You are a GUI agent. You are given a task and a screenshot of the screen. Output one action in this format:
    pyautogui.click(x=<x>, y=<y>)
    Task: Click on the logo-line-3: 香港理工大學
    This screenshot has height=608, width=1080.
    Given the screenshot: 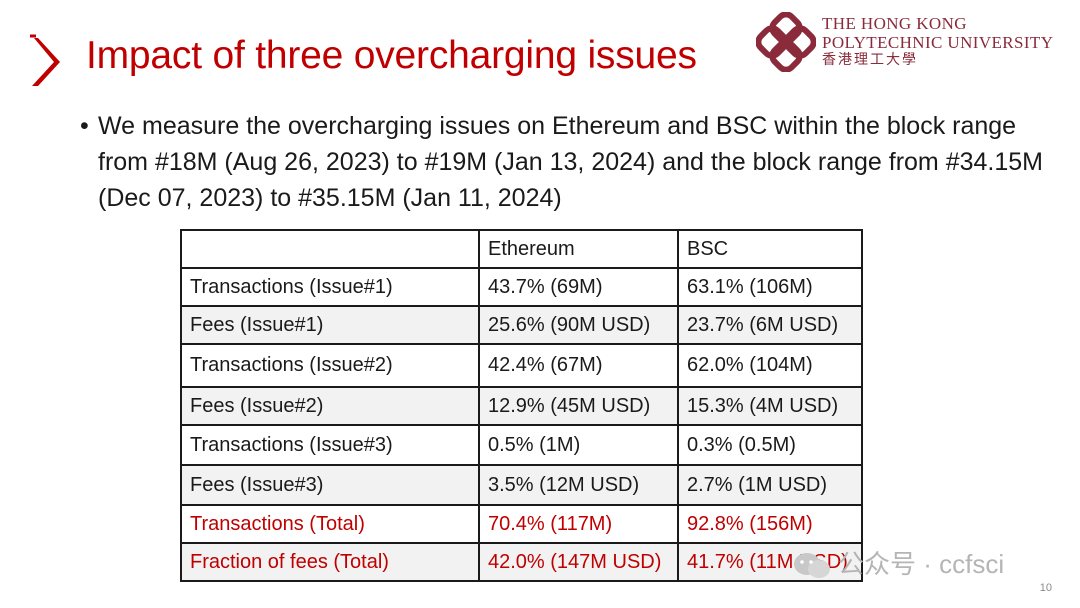 What is the action you would take?
    pyautogui.click(x=870, y=60)
    